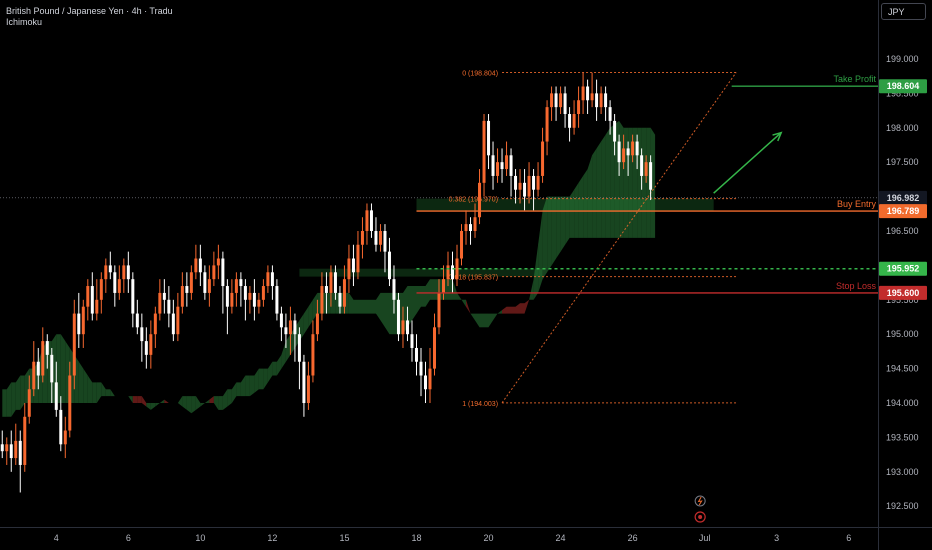  Describe the element at coordinates (856, 286) in the screenshot. I see `stop-loss-label: Stop Loss` at that location.